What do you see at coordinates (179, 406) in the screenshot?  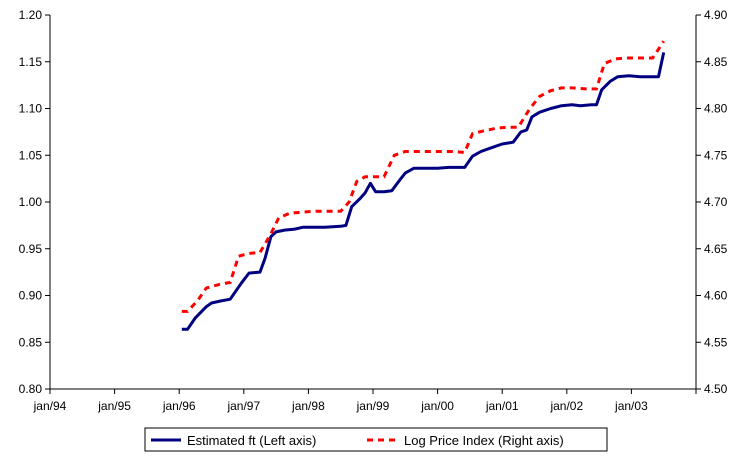 I see `x-tick-label: jan/96` at bounding box center [179, 406].